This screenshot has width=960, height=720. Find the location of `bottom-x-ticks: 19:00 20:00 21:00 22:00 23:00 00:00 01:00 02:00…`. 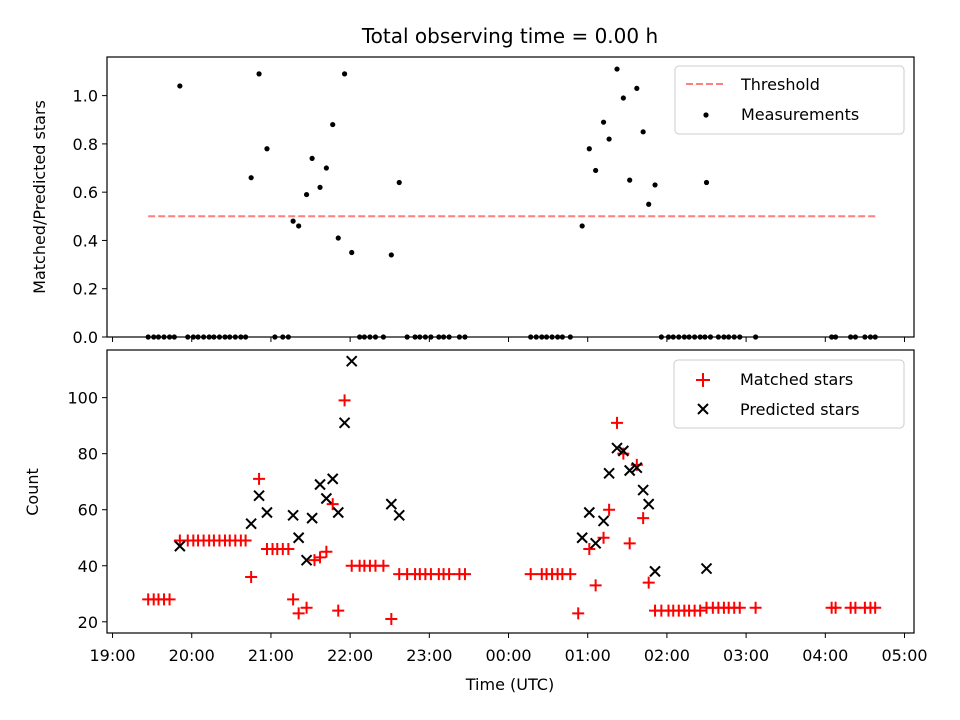

bottom-x-ticks: 19:00 20:00 21:00 22:00 23:00 00:00 01:00 02:00… is located at coordinates (508, 649).